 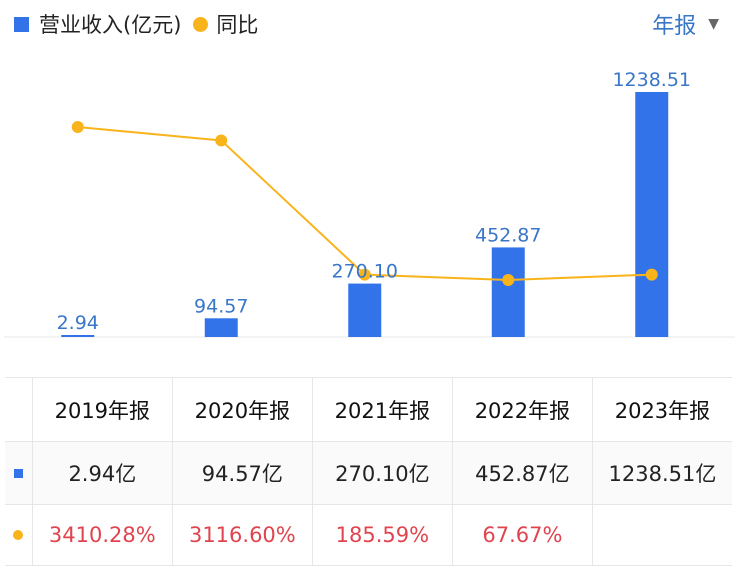 I want to click on table-header-row: 2019年报 2020年报 2021年报 2022年报 2023年报, so click(x=368, y=409).